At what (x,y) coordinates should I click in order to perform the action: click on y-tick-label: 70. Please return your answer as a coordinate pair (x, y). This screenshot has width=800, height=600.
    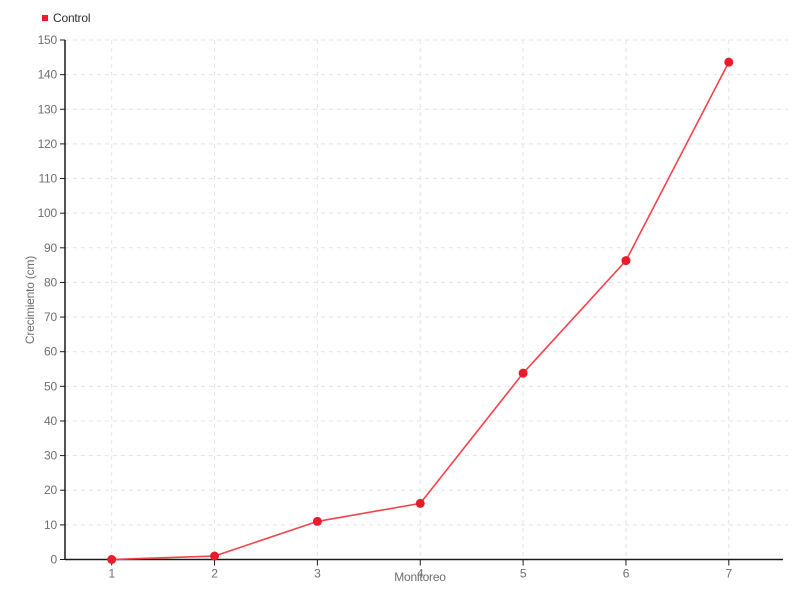
    Looking at the image, I should click on (50, 317).